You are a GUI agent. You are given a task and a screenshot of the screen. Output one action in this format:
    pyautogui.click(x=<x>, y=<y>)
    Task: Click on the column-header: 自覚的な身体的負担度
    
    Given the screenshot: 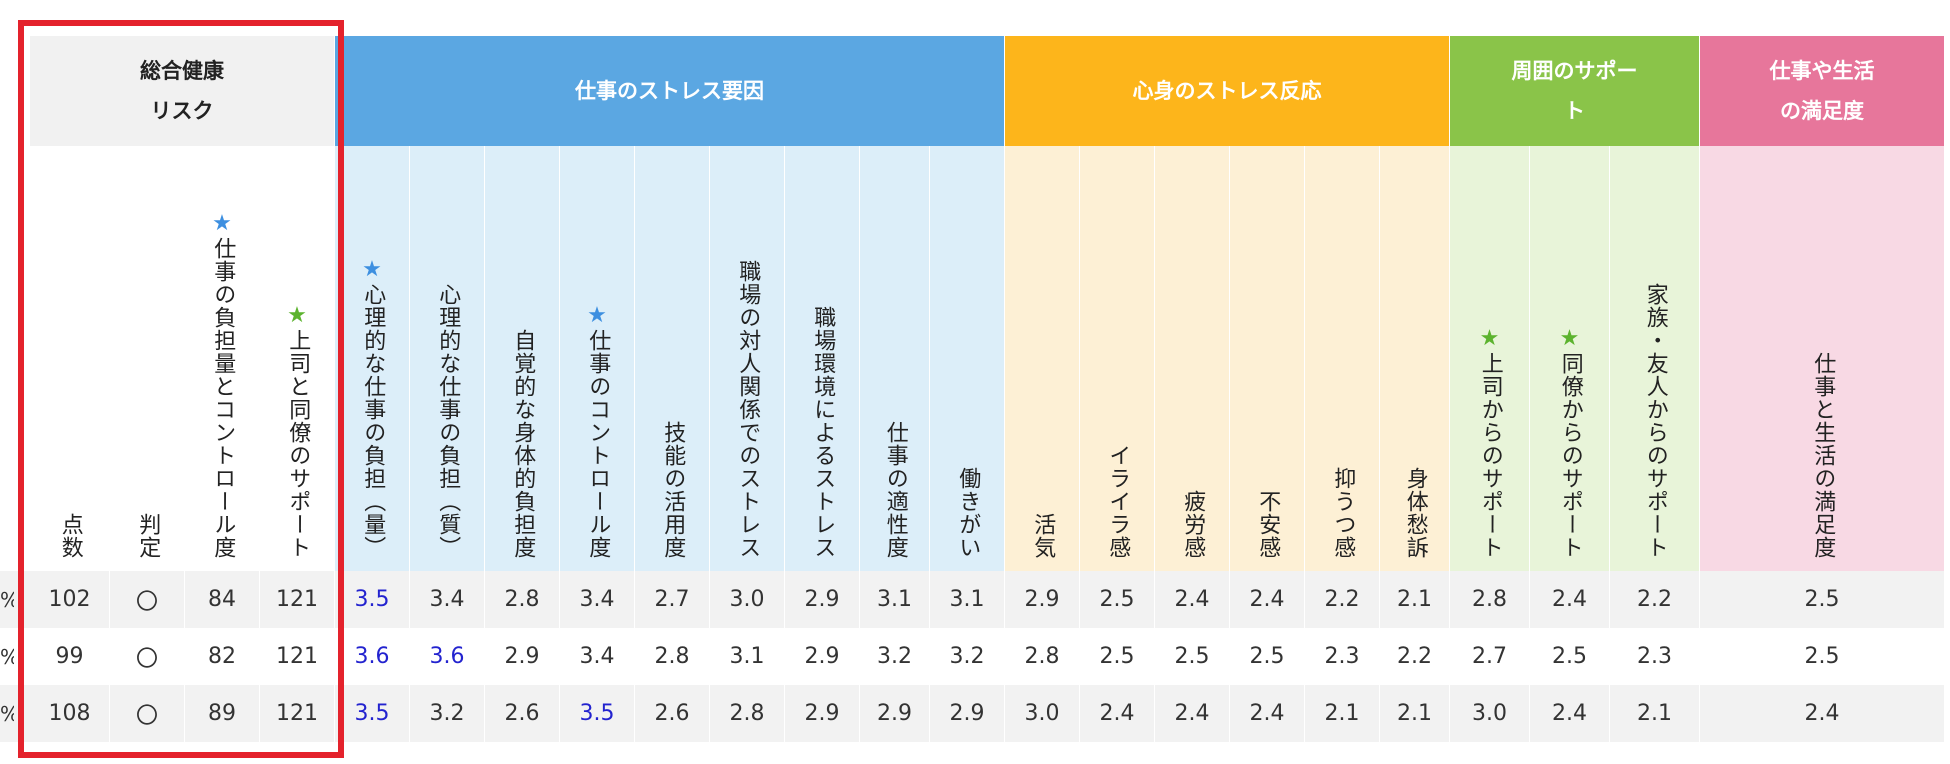 What is the action you would take?
    pyautogui.click(x=522, y=358)
    